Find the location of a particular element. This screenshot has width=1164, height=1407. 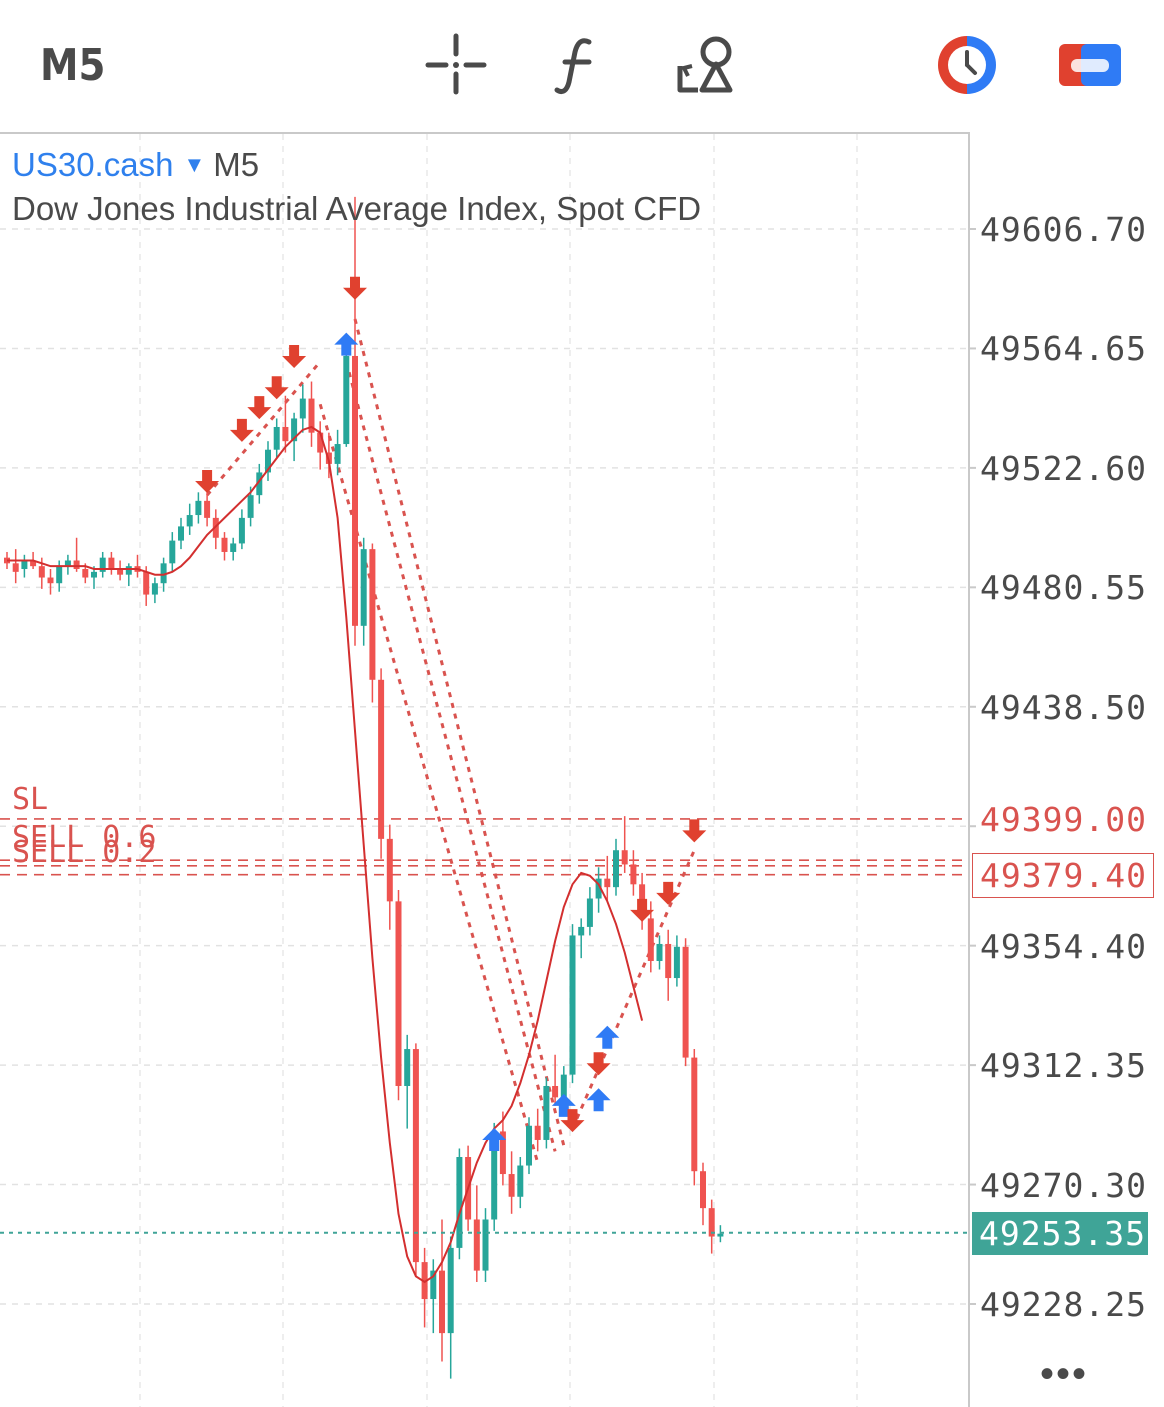

objects-icon is located at coordinates (705, 65).